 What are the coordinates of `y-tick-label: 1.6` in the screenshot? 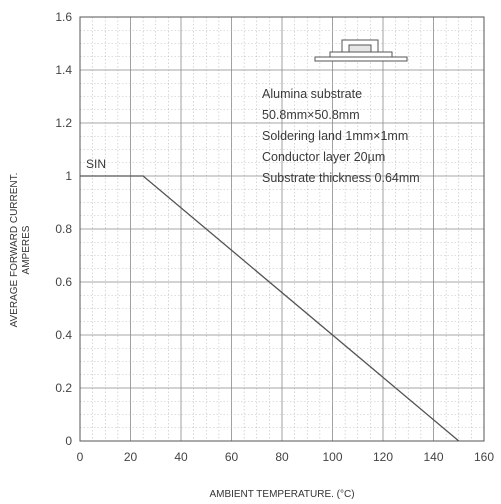 It's located at (63, 17).